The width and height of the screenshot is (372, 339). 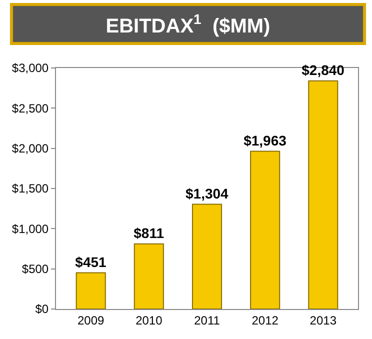 What do you see at coordinates (188, 24) in the screenshot?
I see `chart-title: EBITDAX$^{1}$ ($MM)` at bounding box center [188, 24].